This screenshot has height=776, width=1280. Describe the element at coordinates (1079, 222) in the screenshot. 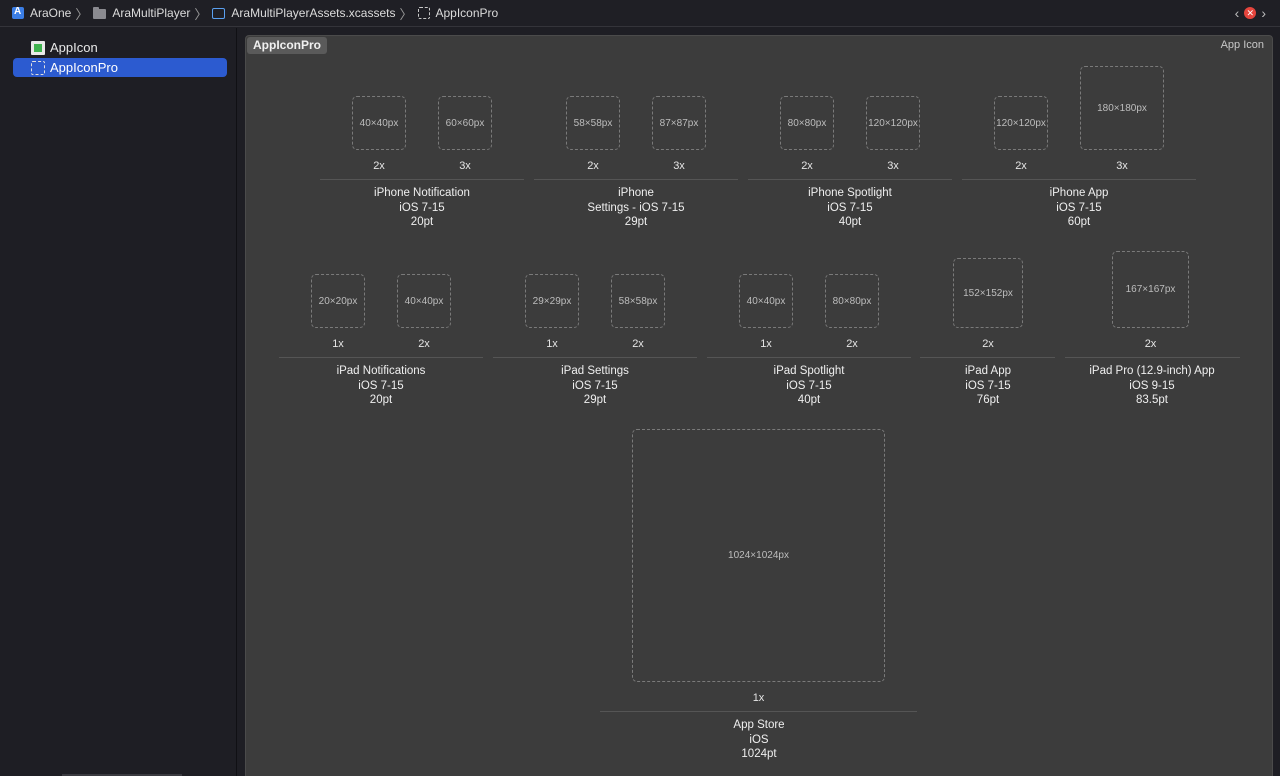

I see `icon-group-caption-line: 60pt` at that location.